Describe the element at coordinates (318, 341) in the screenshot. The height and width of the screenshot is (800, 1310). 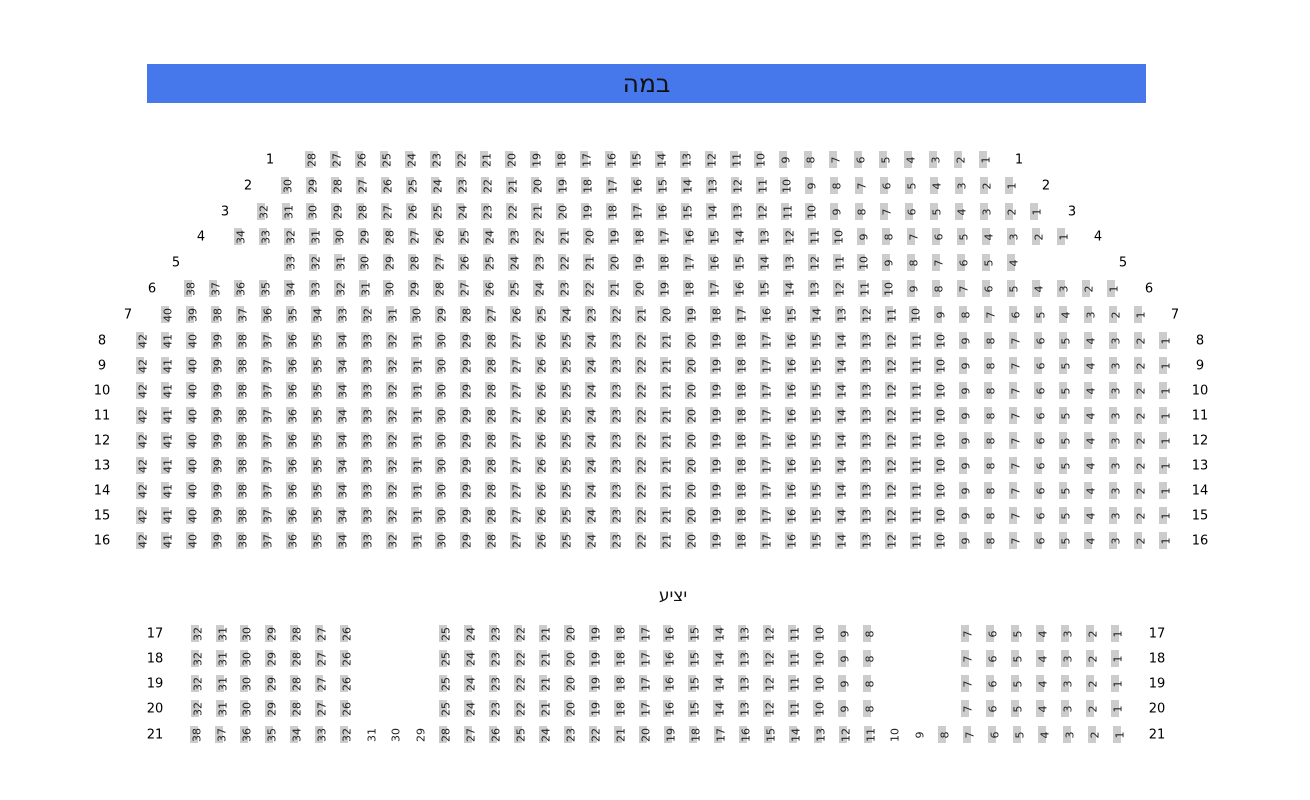
I see `seat: 35` at that location.